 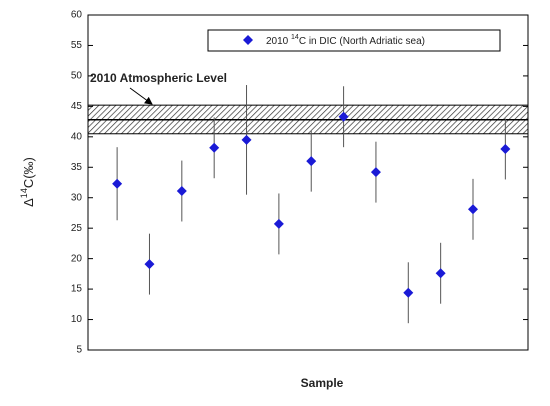 I want to click on legend-box, so click(x=354, y=40).